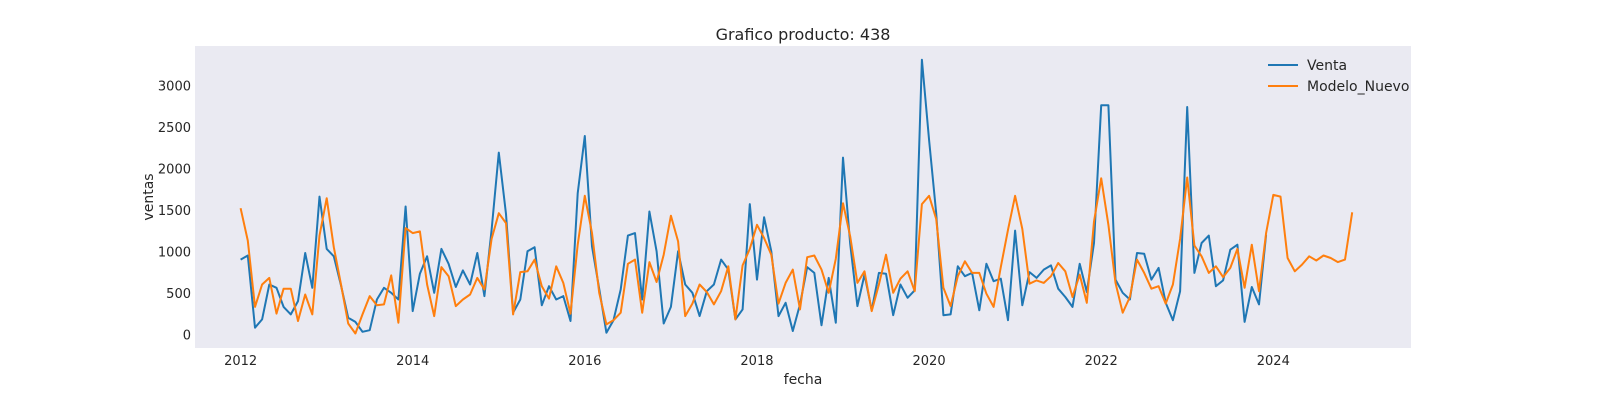 The image size is (1600, 400). Describe the element at coordinates (174, 169) in the screenshot. I see `y-tick-label: 2000` at that location.